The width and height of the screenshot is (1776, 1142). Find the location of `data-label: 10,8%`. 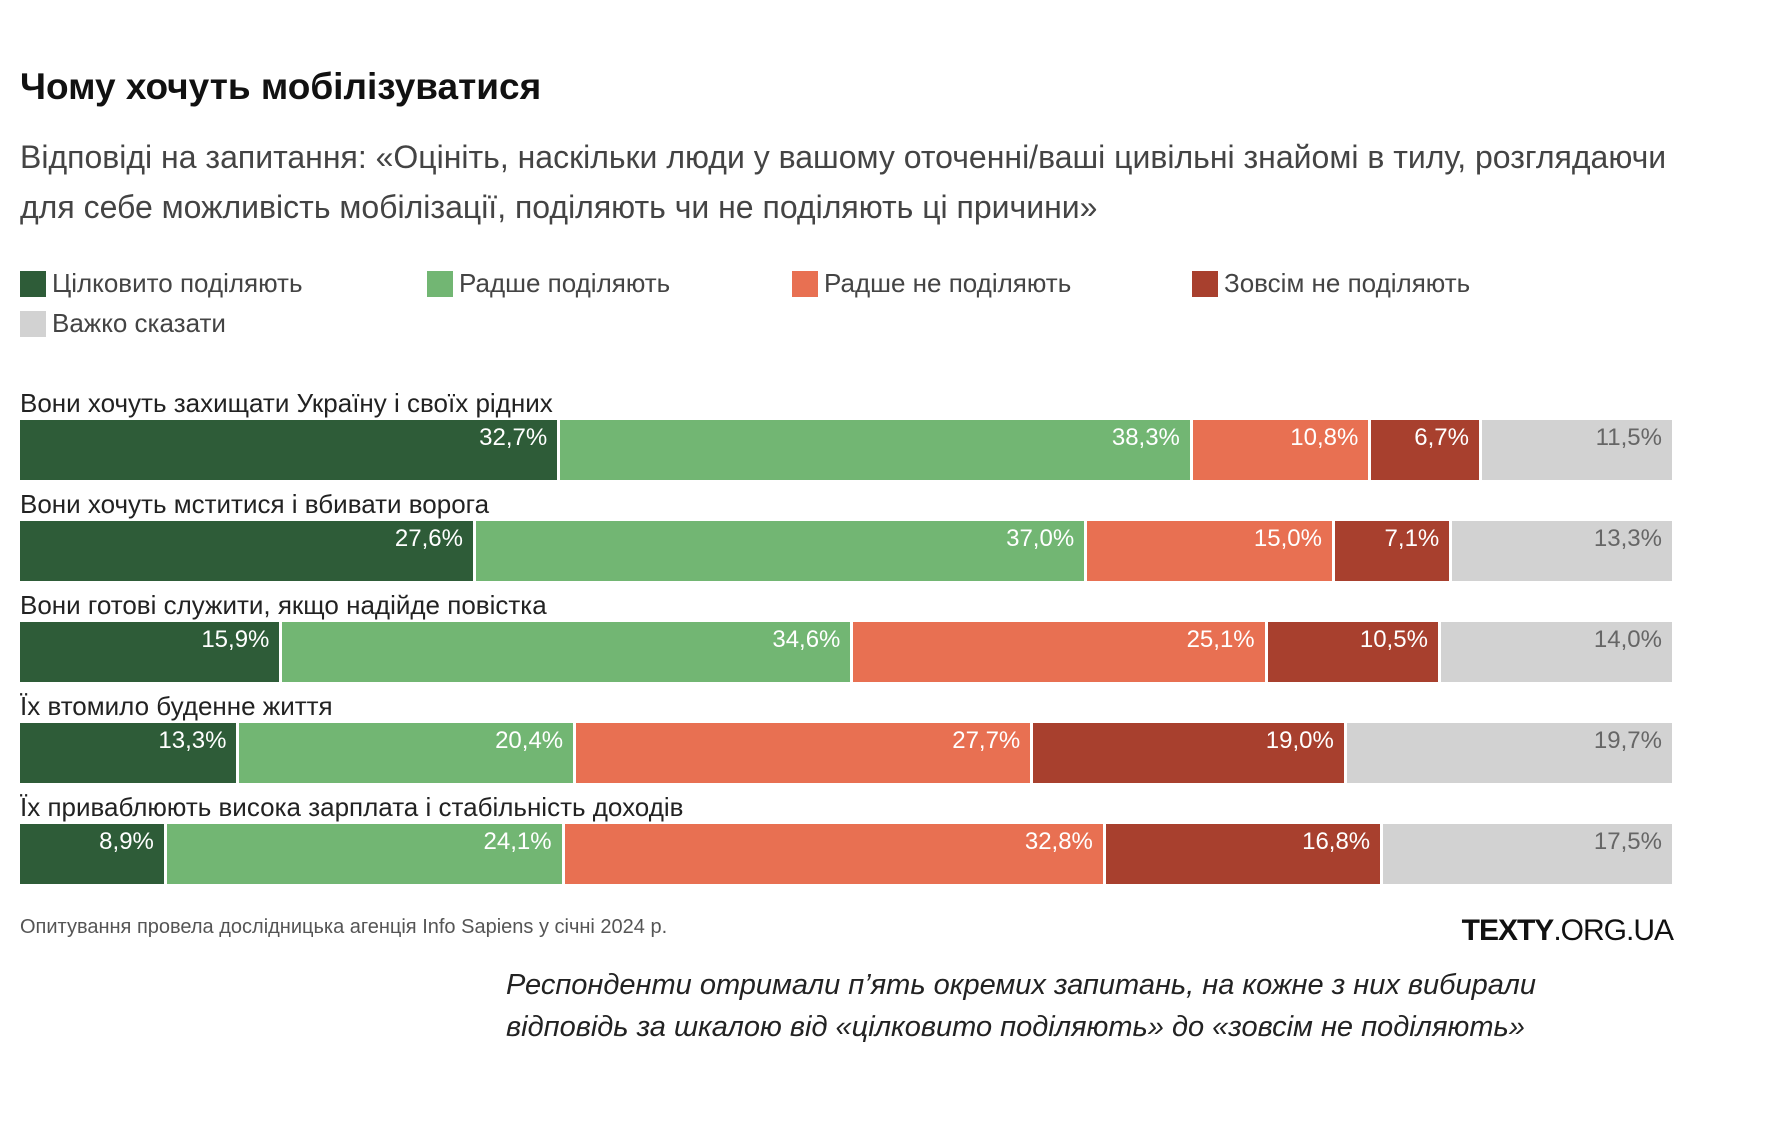

data-label: 10,8% is located at coordinates (1324, 437).